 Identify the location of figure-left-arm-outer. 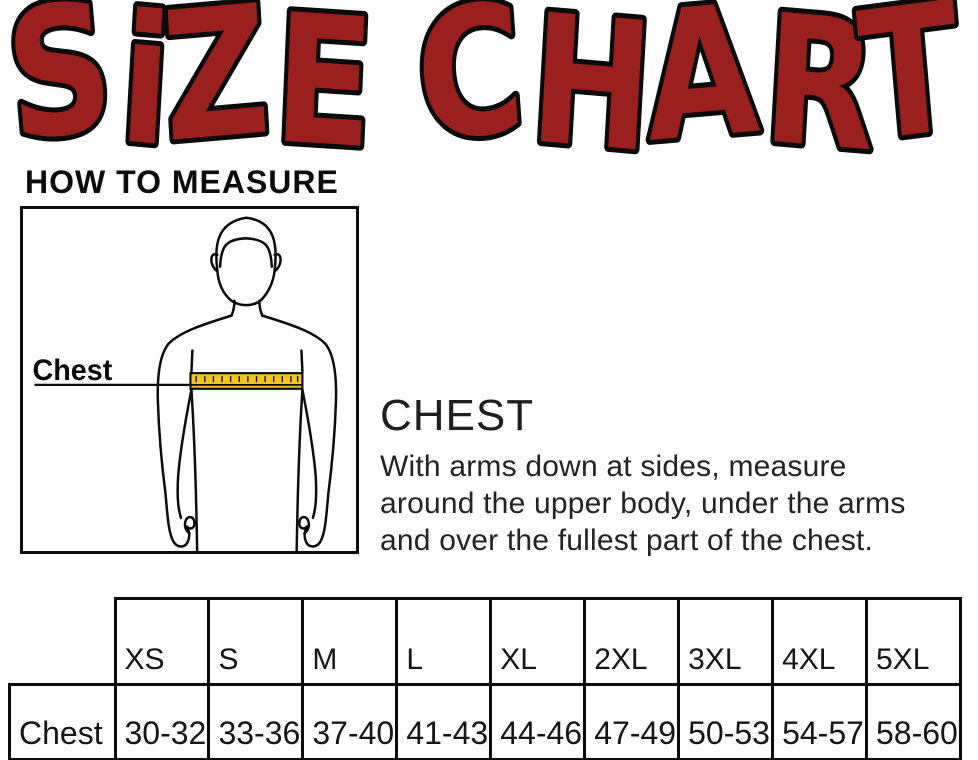
(194, 431).